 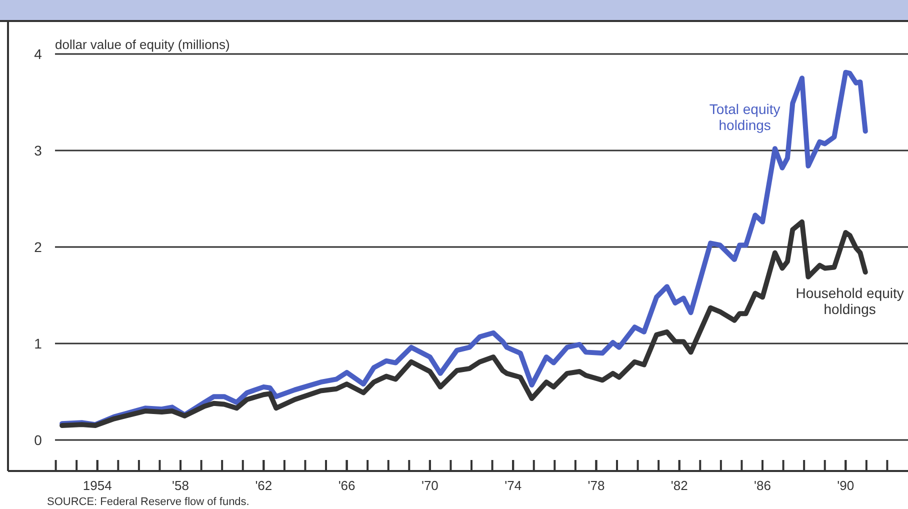 I want to click on x-tick-label: '86, so click(x=762, y=485).